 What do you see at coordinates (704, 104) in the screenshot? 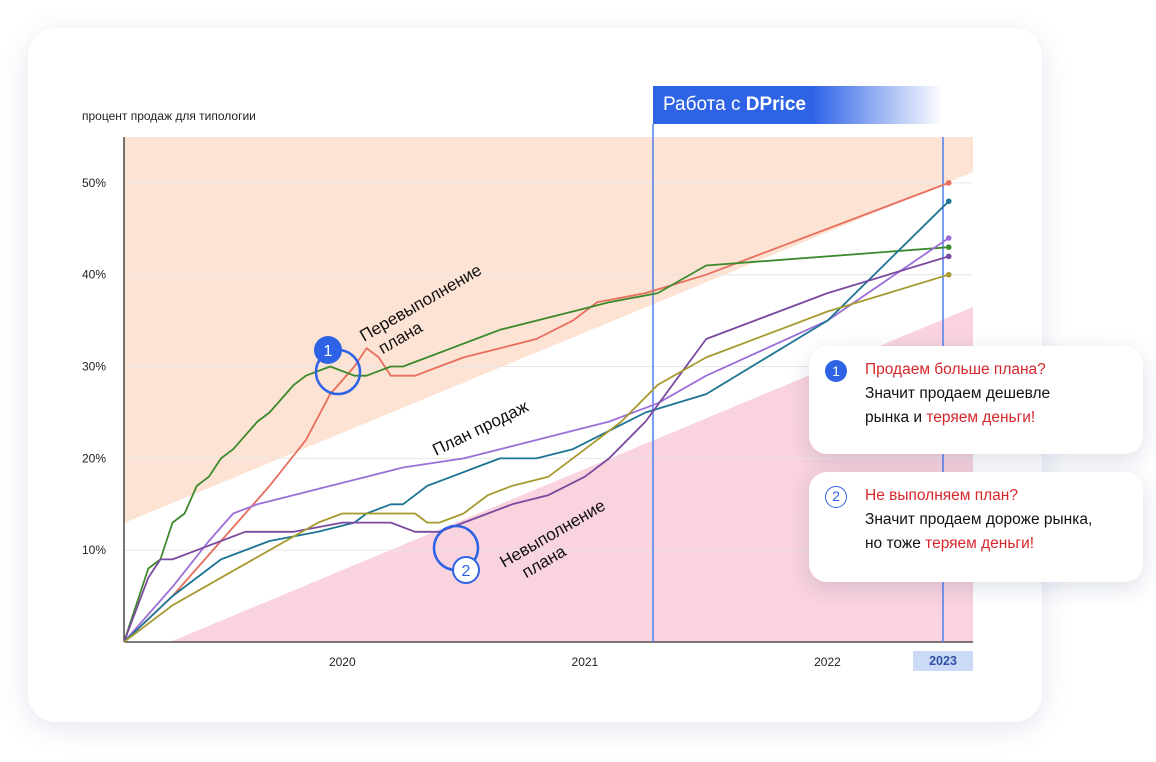
I see `banner-prefix: Работа с` at bounding box center [704, 104].